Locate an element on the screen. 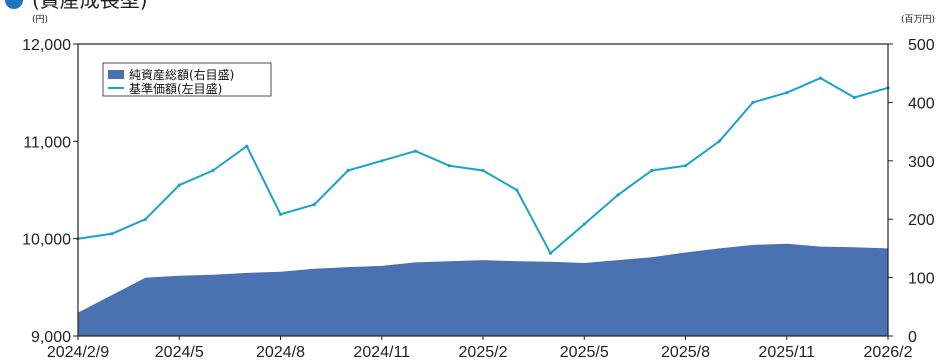  x-tick-label: 2025/2 is located at coordinates (483, 352).